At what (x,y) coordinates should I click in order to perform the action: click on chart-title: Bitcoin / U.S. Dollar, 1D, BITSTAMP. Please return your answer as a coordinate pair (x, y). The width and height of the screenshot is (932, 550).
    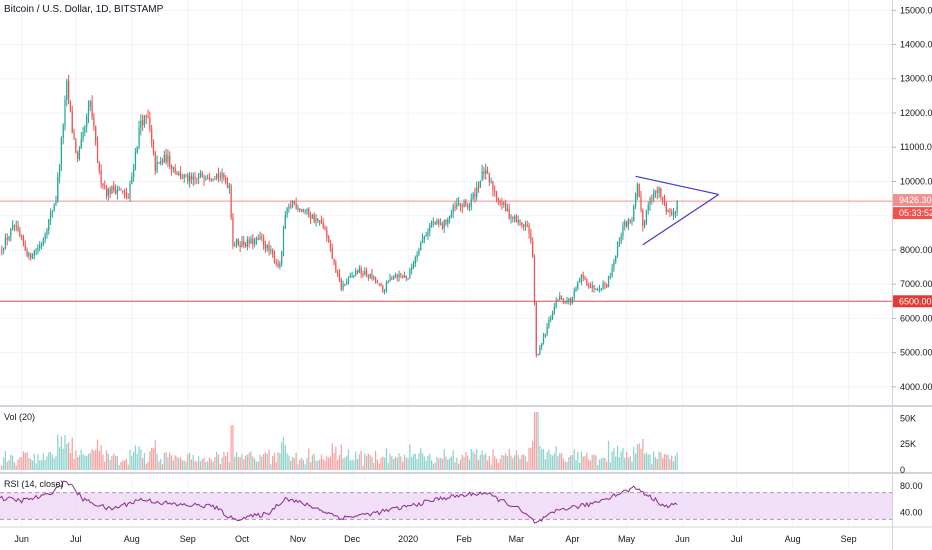
    Looking at the image, I should click on (84, 9).